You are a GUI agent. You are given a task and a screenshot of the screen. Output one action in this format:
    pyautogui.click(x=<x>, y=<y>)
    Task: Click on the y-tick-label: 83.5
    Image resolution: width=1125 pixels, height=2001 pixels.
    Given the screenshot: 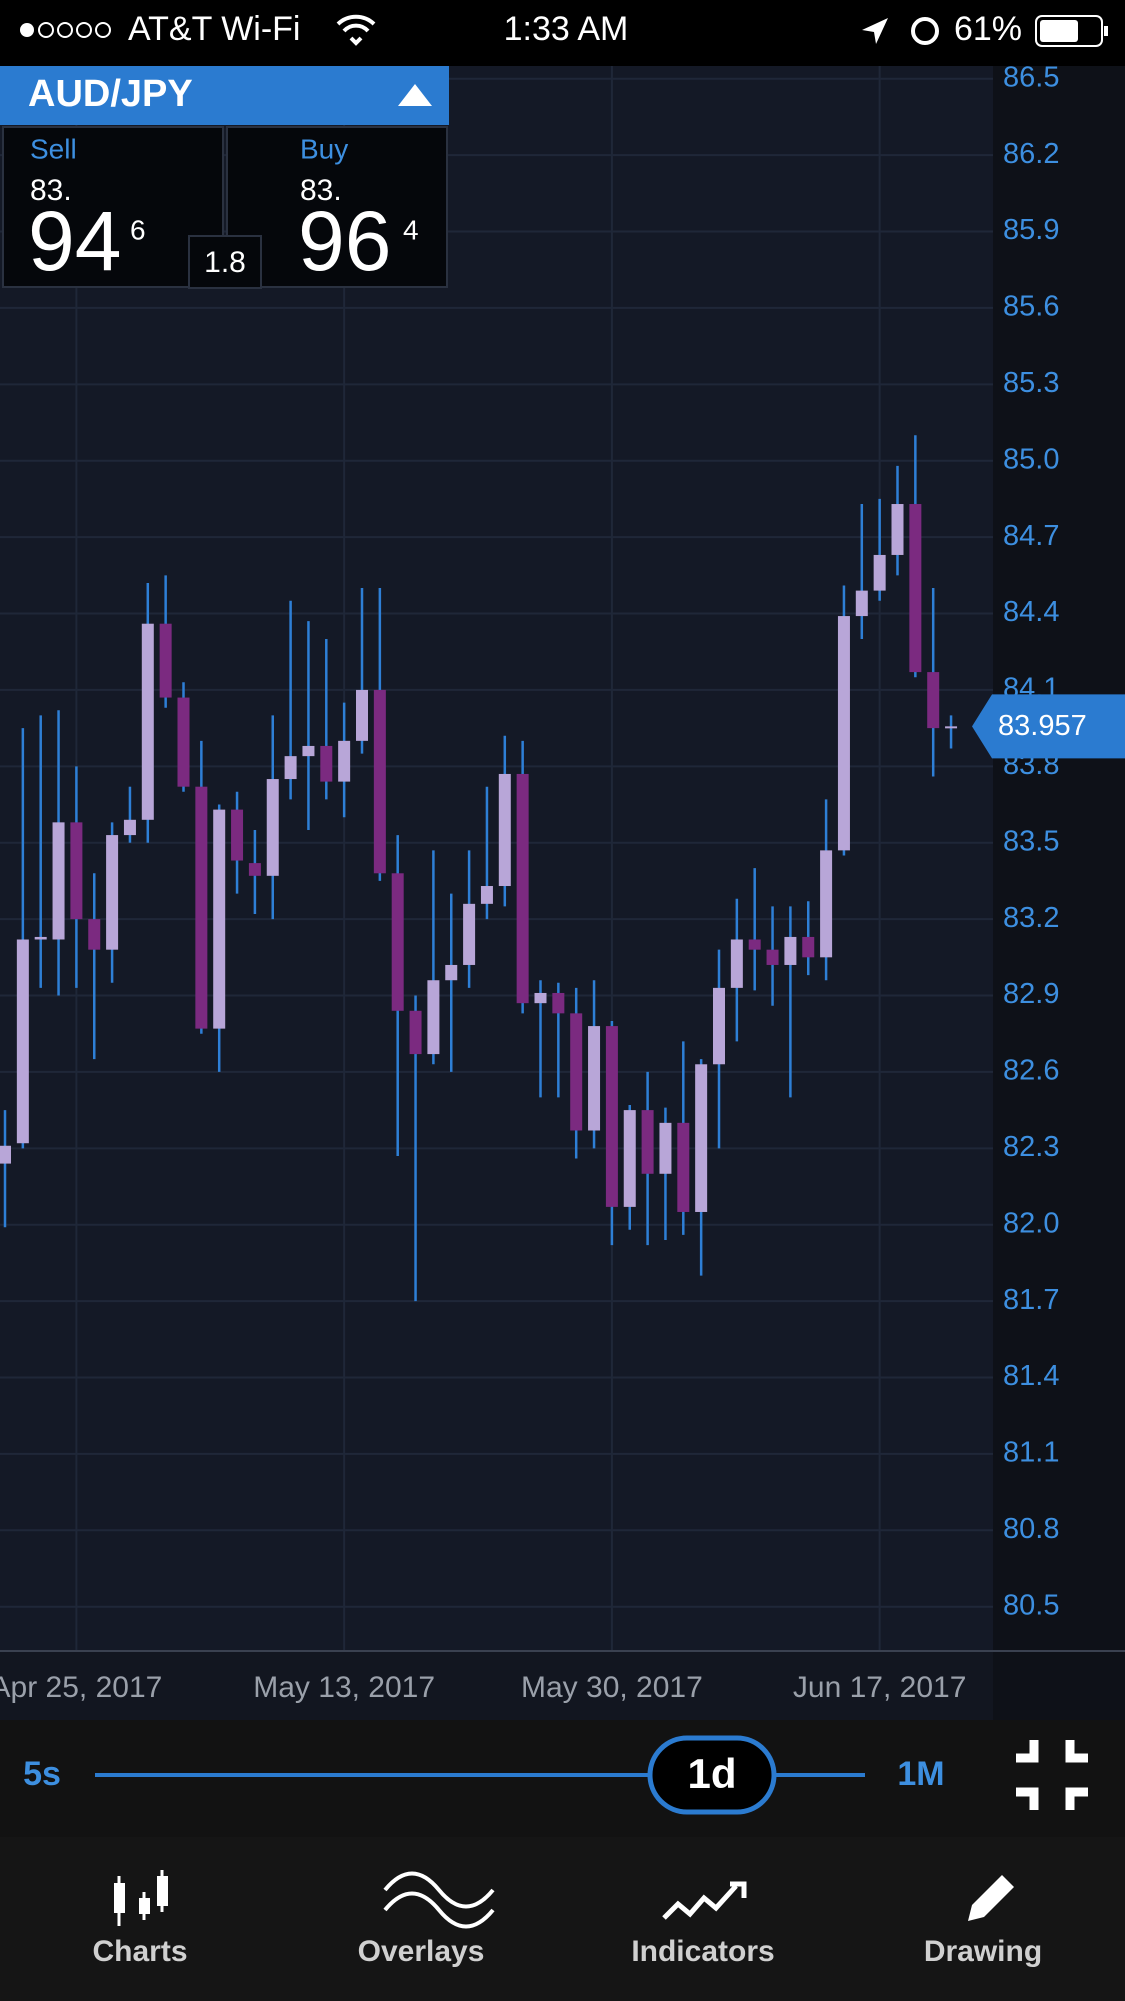 What is the action you would take?
    pyautogui.click(x=1031, y=841)
    